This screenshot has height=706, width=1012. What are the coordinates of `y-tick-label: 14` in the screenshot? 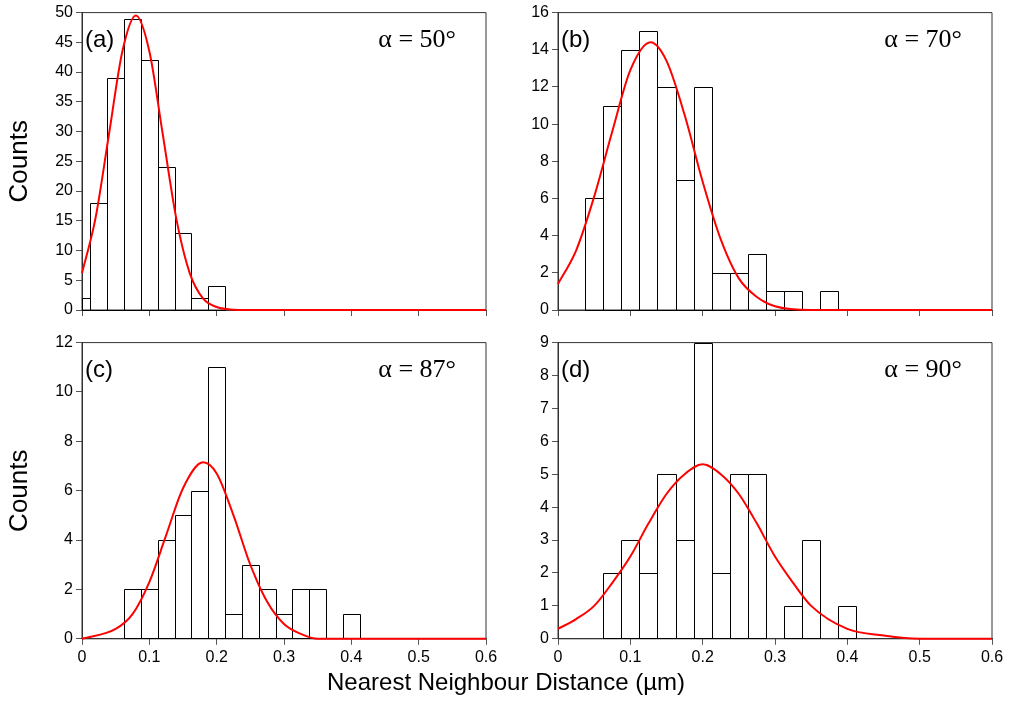 It's located at (540, 49).